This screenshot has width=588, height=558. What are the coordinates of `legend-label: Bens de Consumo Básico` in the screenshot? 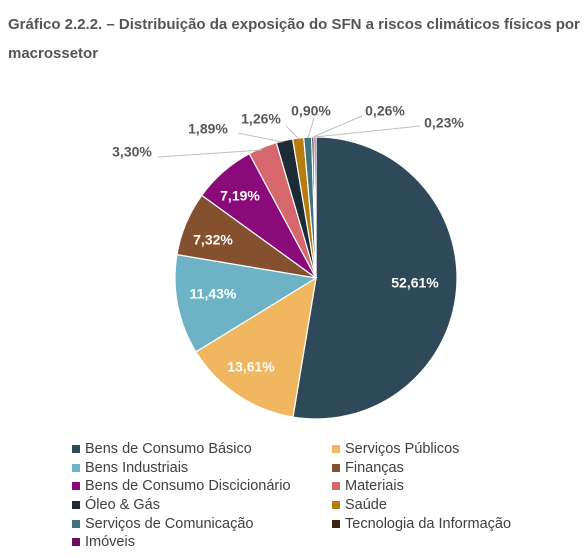 It's located at (168, 449).